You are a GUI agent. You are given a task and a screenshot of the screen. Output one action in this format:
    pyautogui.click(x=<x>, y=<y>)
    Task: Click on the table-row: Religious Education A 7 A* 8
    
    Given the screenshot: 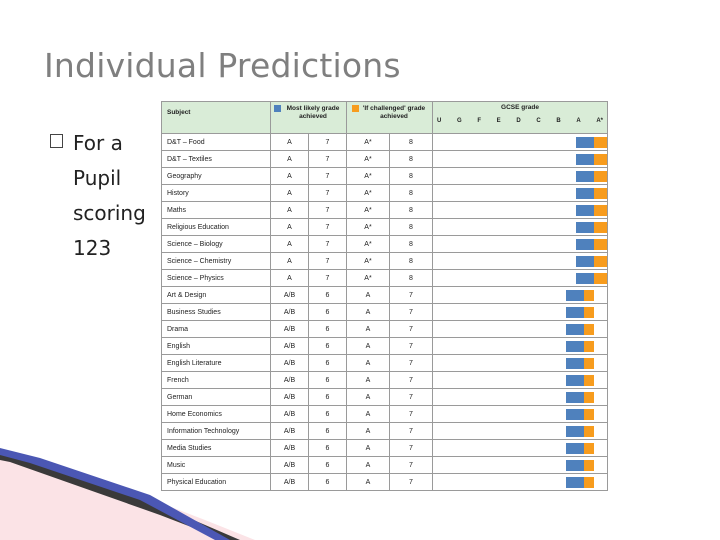 What is the action you would take?
    pyautogui.click(x=384, y=227)
    